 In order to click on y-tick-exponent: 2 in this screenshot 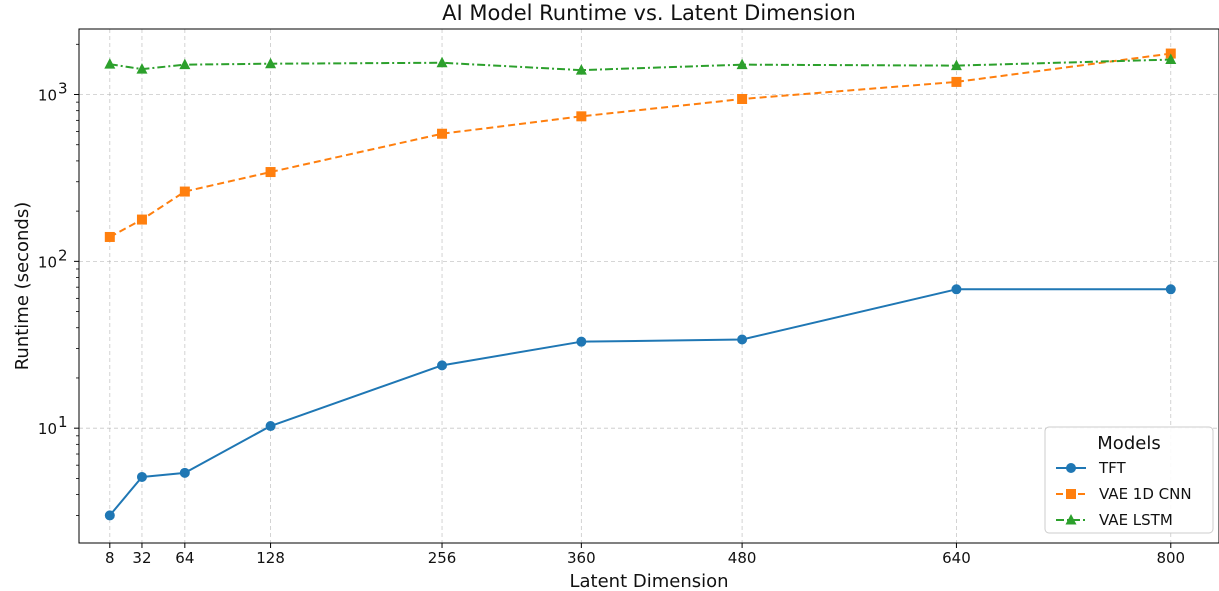, I will do `click(63, 255)`.